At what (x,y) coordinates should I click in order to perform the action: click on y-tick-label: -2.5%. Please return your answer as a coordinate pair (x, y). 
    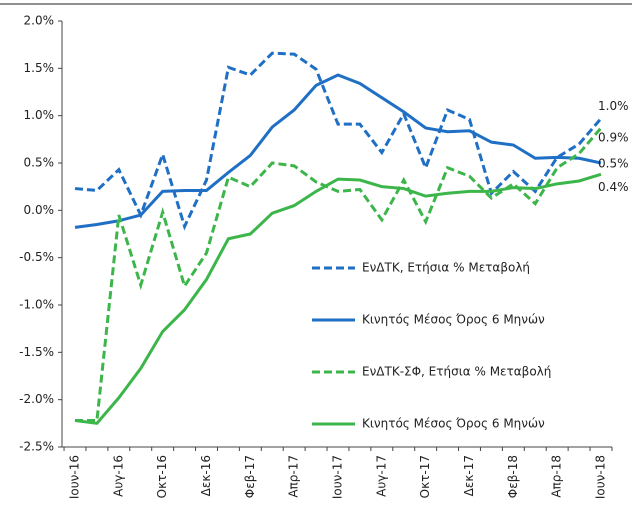
    Looking at the image, I should click on (36, 447).